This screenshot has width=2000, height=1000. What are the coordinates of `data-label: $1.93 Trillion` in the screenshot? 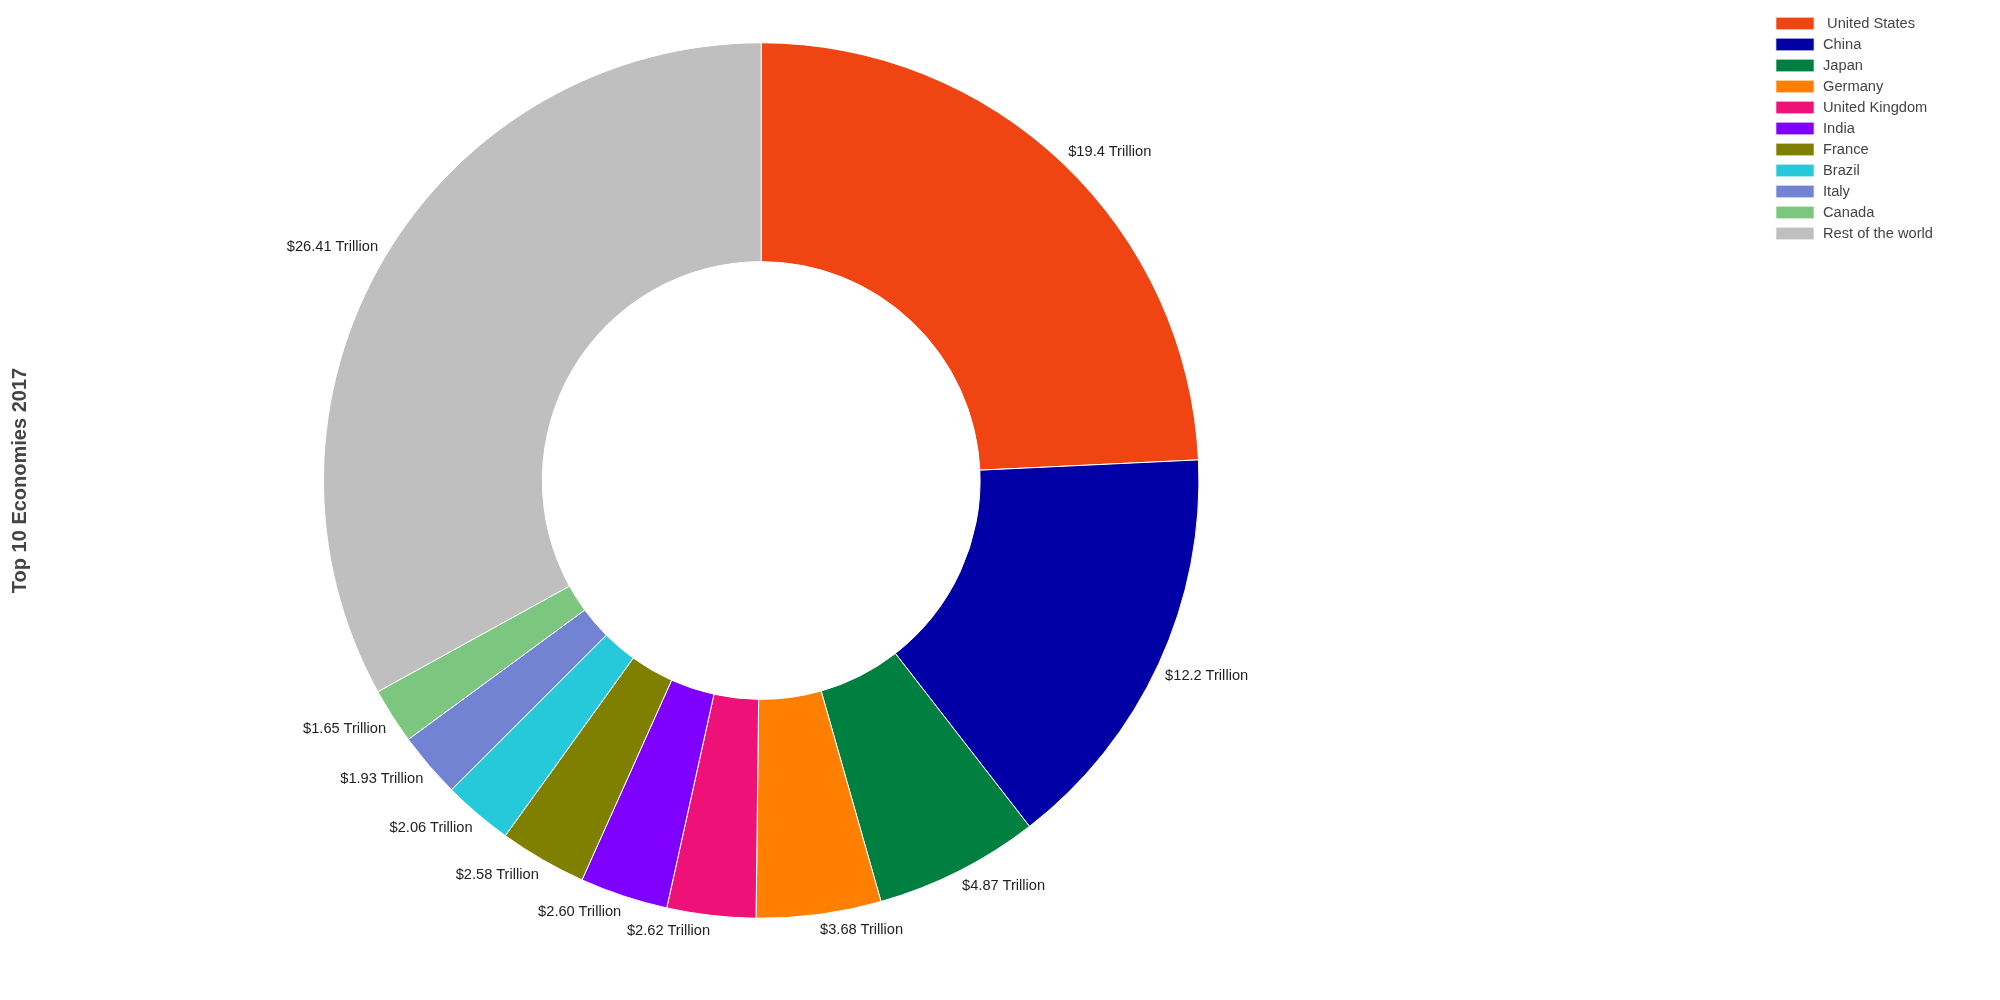 It's located at (382, 777).